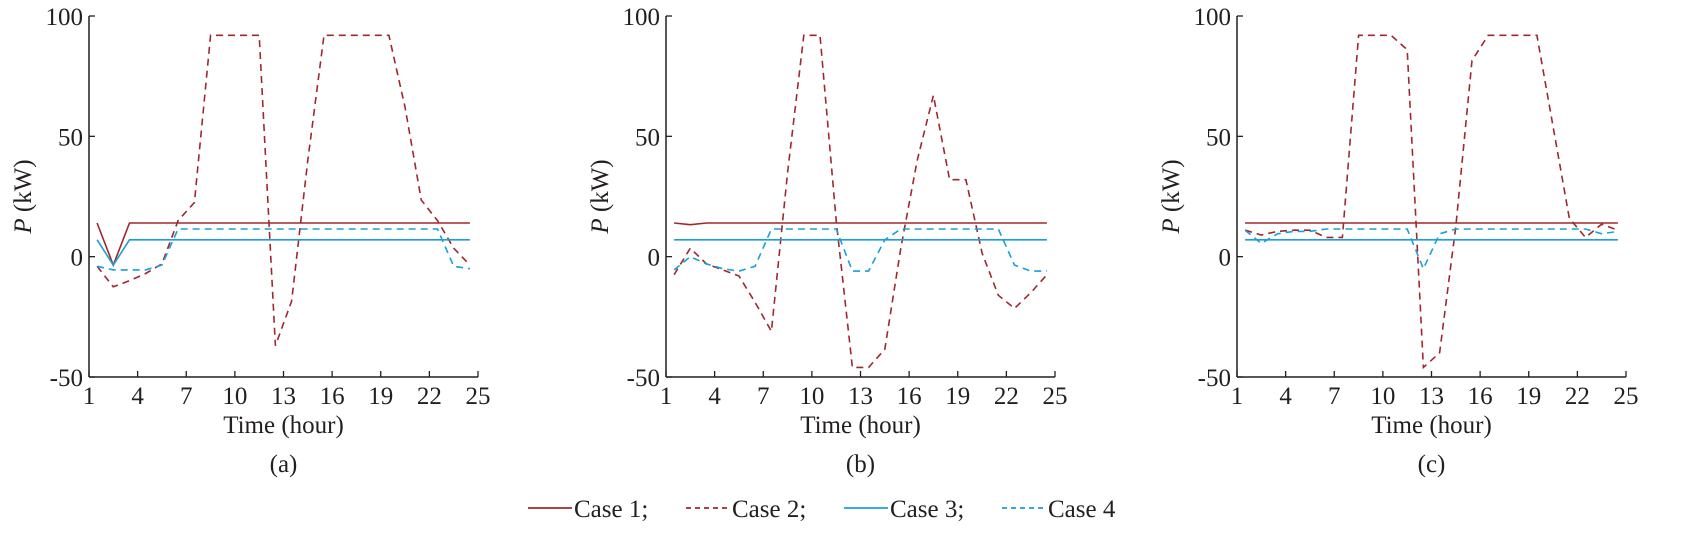 The image size is (1692, 546). Describe the element at coordinates (860, 464) in the screenshot. I see `panel-label: (b)` at that location.